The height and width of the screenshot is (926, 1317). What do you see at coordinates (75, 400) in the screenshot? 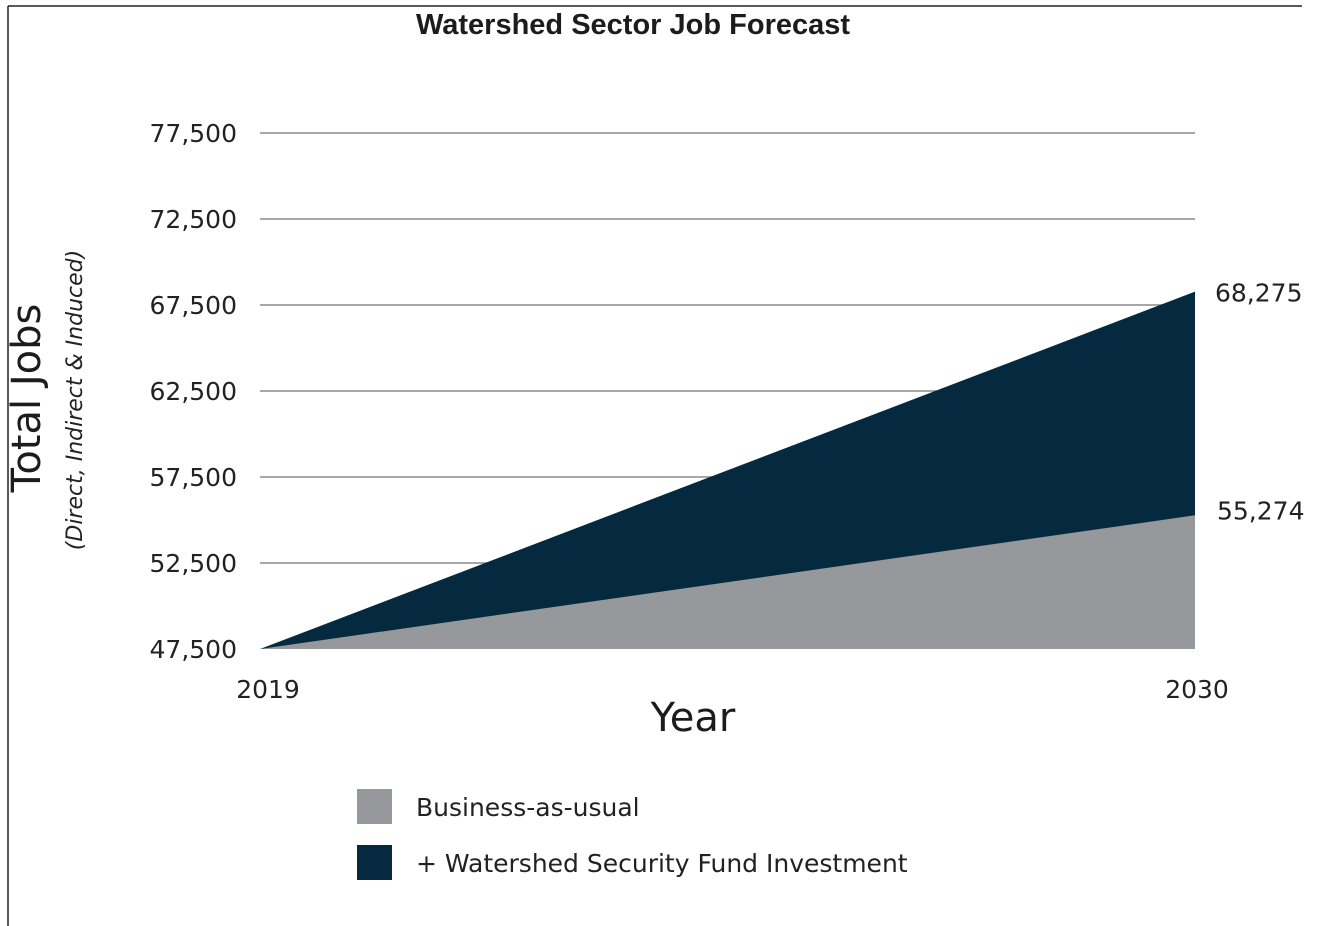
I see `y-axis-subtitle: (Direct, Indirect & Induced)` at bounding box center [75, 400].